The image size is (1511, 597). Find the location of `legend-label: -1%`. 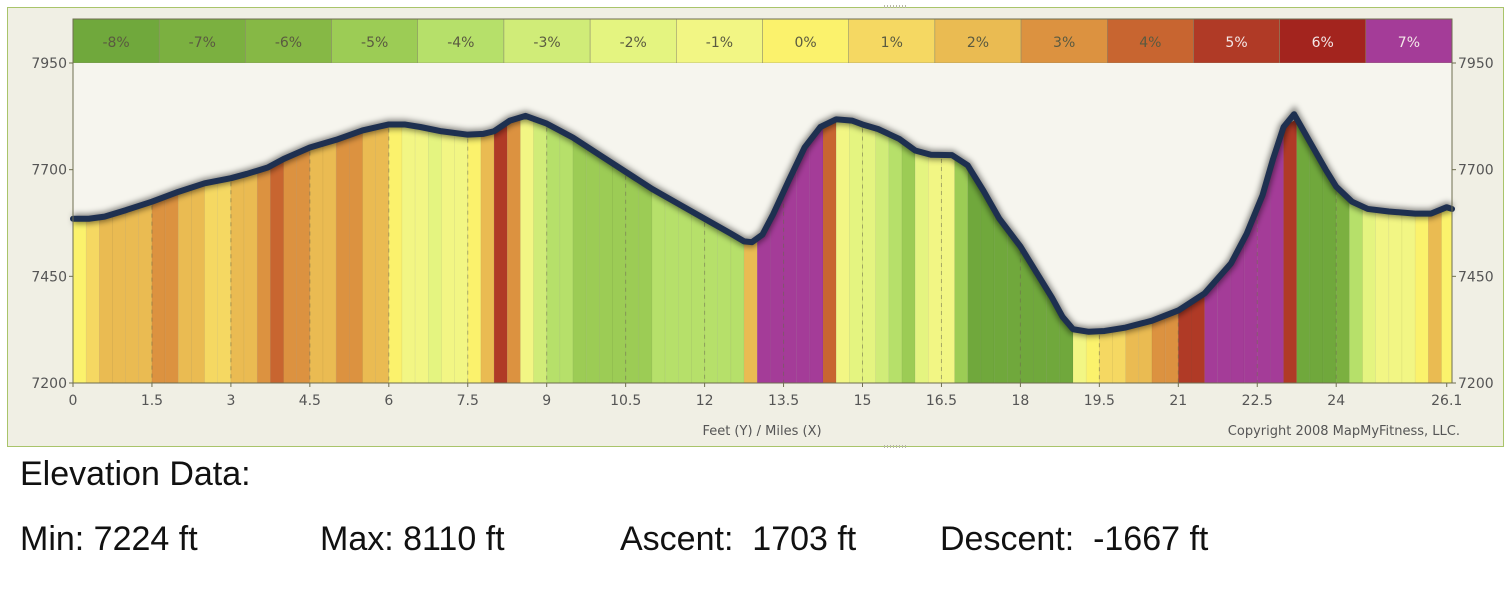

legend-label: -1% is located at coordinates (719, 43).